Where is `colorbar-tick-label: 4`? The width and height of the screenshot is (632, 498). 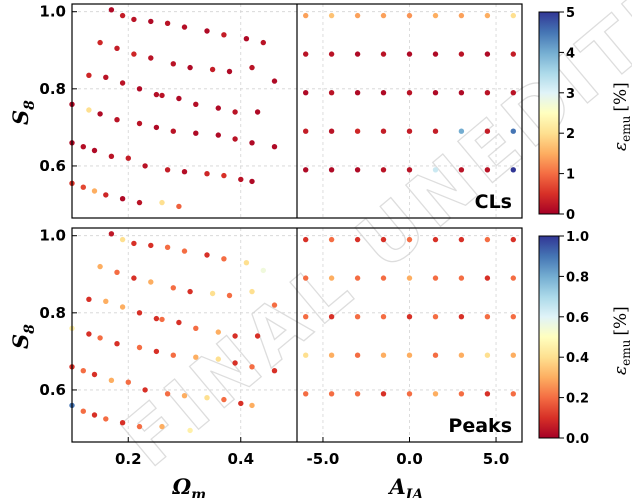 colorbar-tick-label: 4 is located at coordinates (570, 53).